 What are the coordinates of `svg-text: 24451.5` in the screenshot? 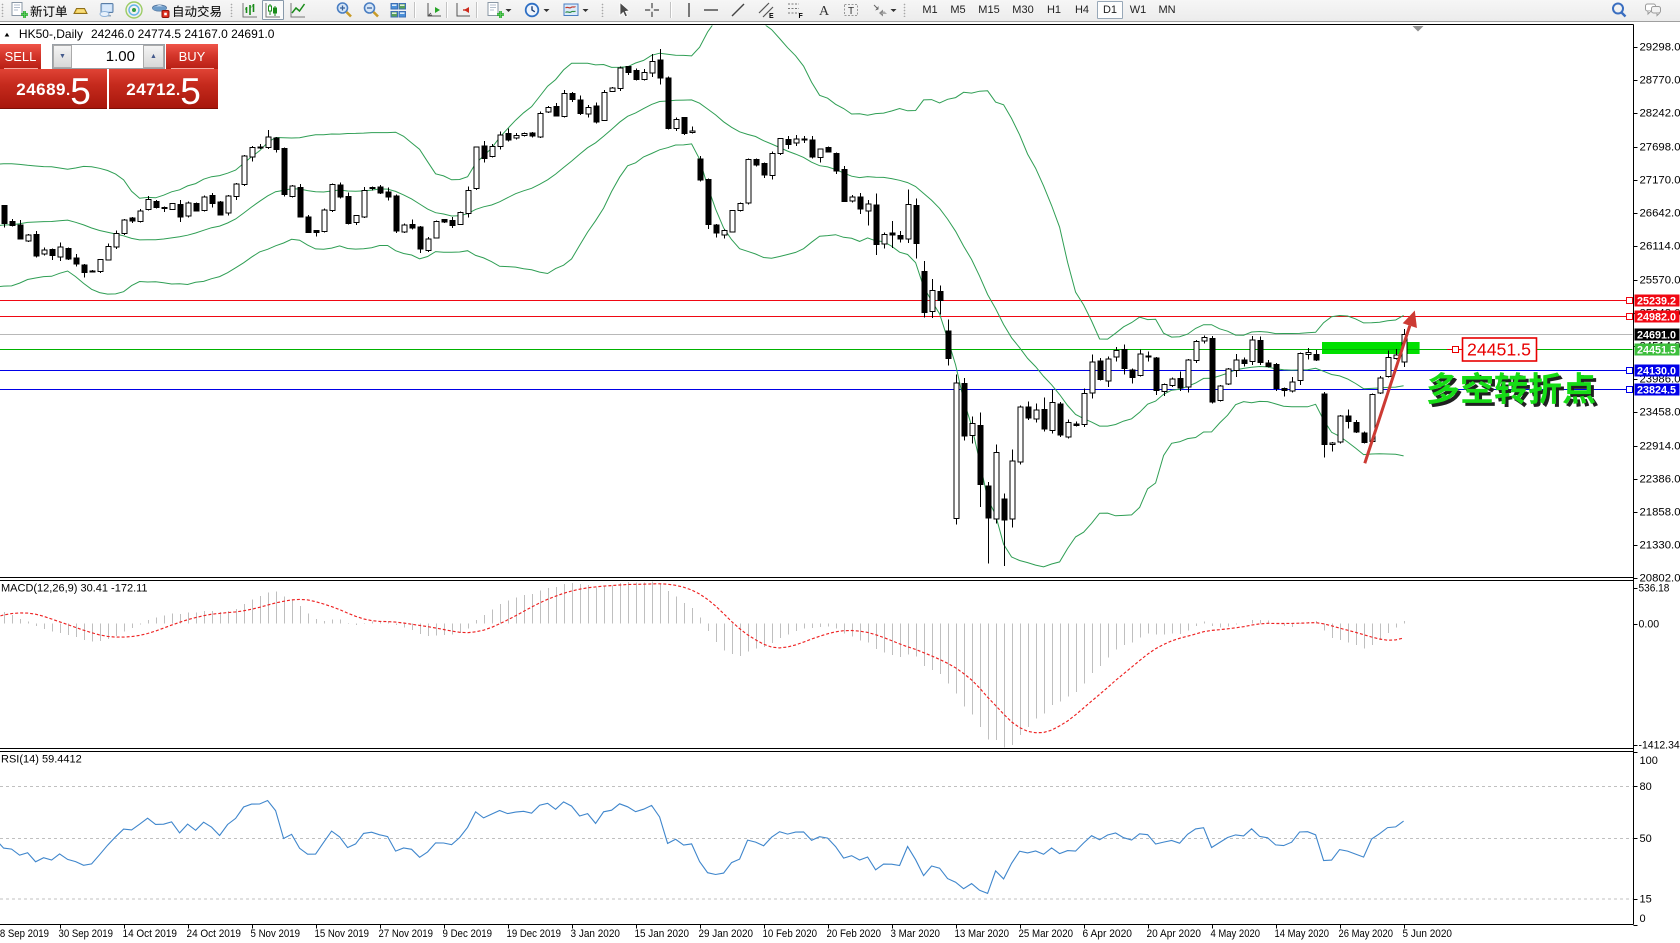 It's located at (1656, 351).